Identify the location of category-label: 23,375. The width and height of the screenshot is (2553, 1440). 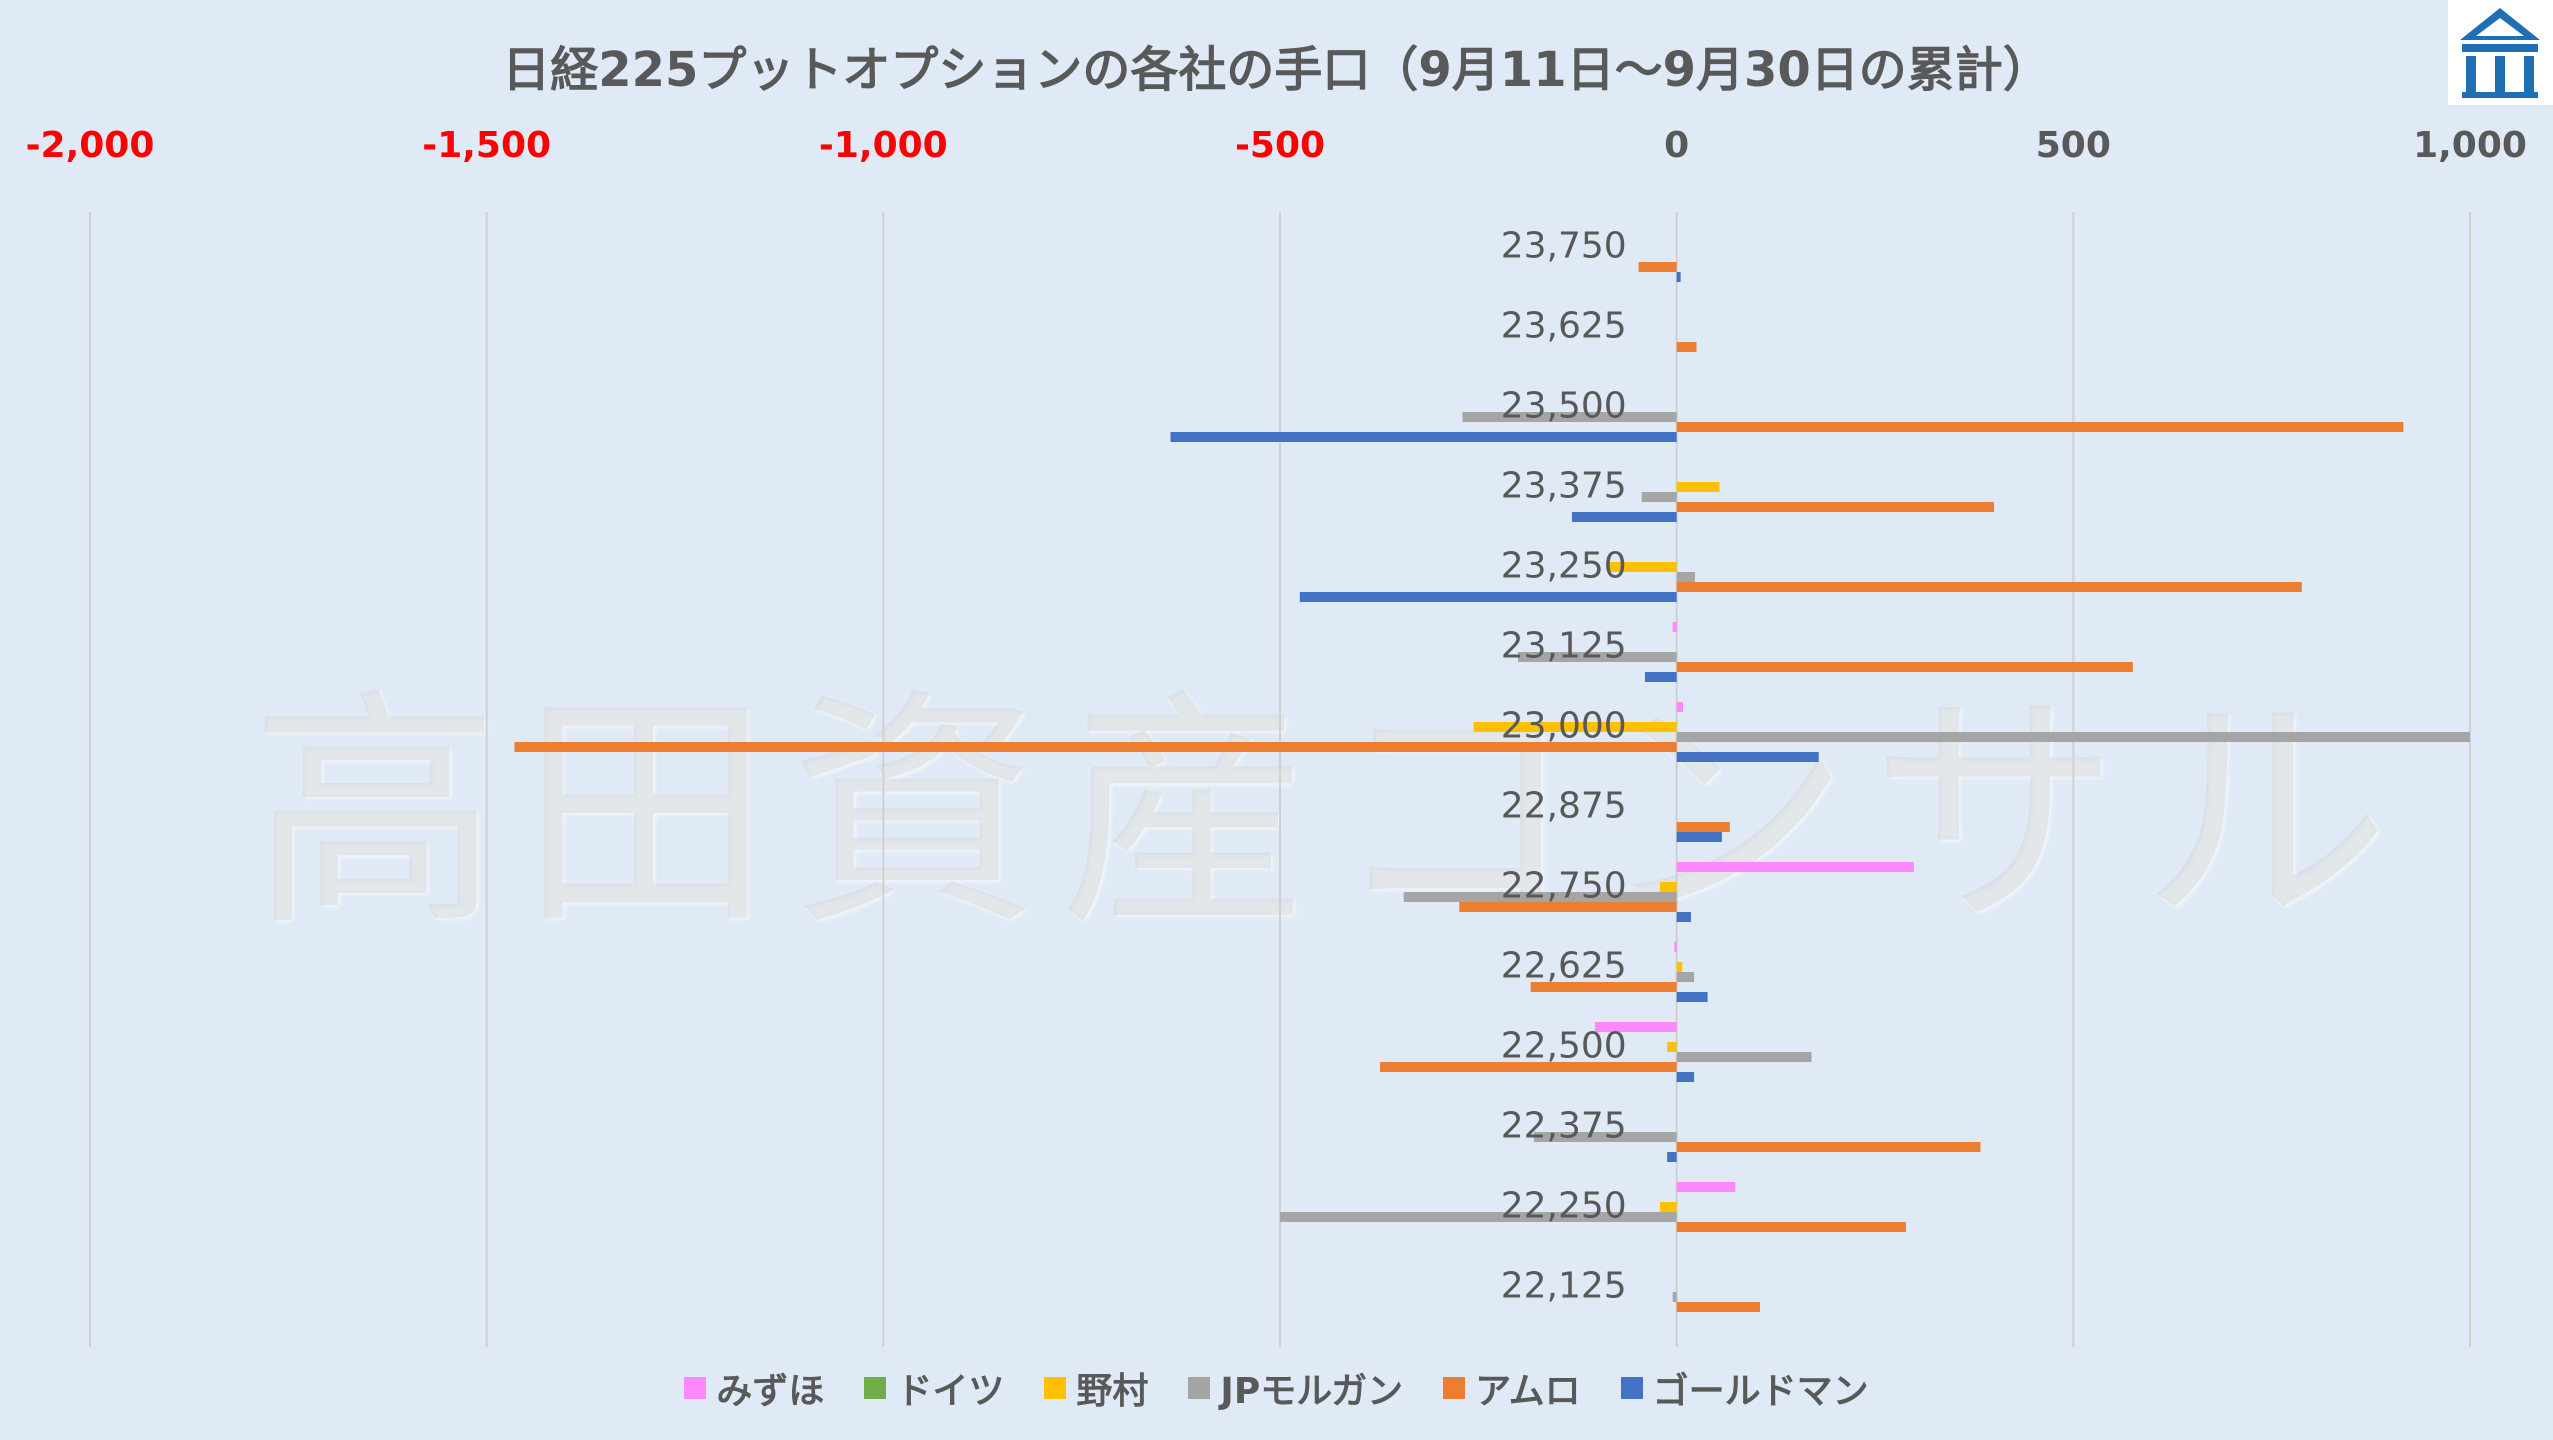
(1563, 486).